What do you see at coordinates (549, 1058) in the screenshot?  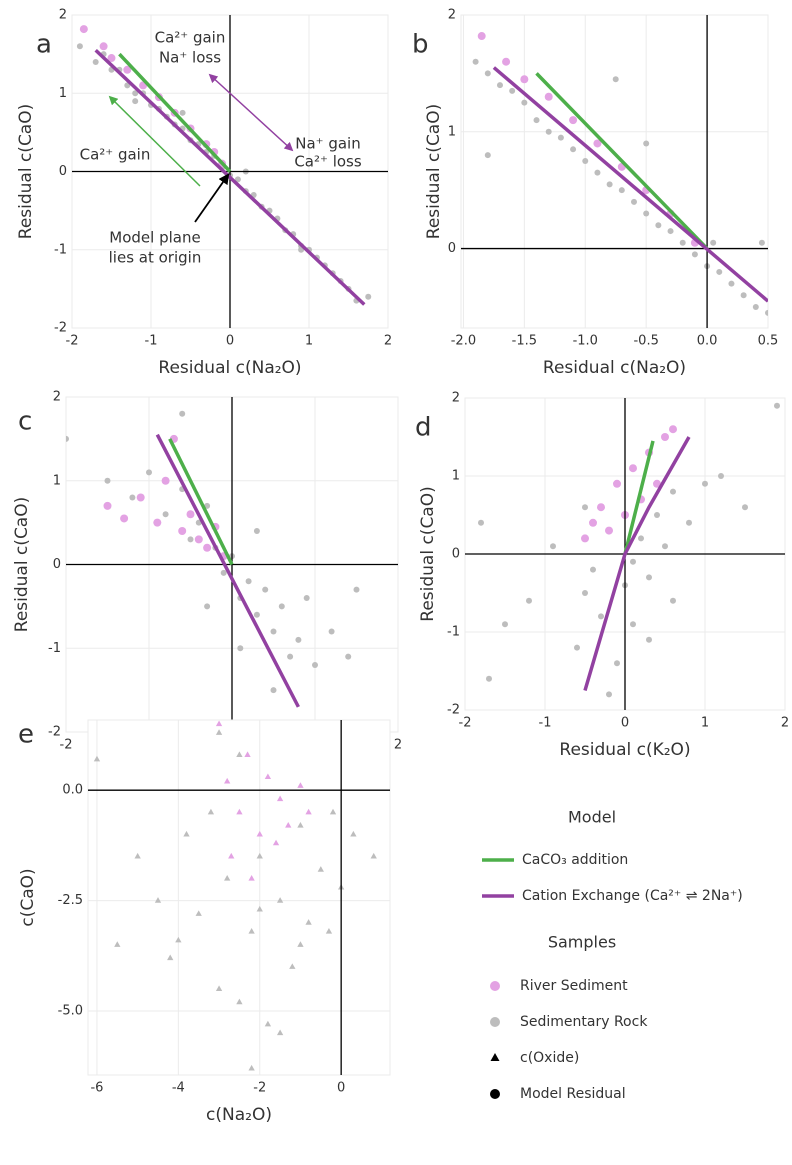 I see `legend-label: c(Oxide)` at bounding box center [549, 1058].